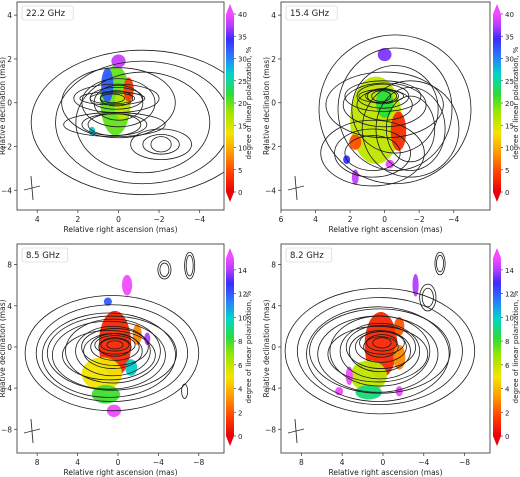  What do you see at coordinates (9, 15) in the screenshot?
I see `y-tick-label: 4` at bounding box center [9, 15].